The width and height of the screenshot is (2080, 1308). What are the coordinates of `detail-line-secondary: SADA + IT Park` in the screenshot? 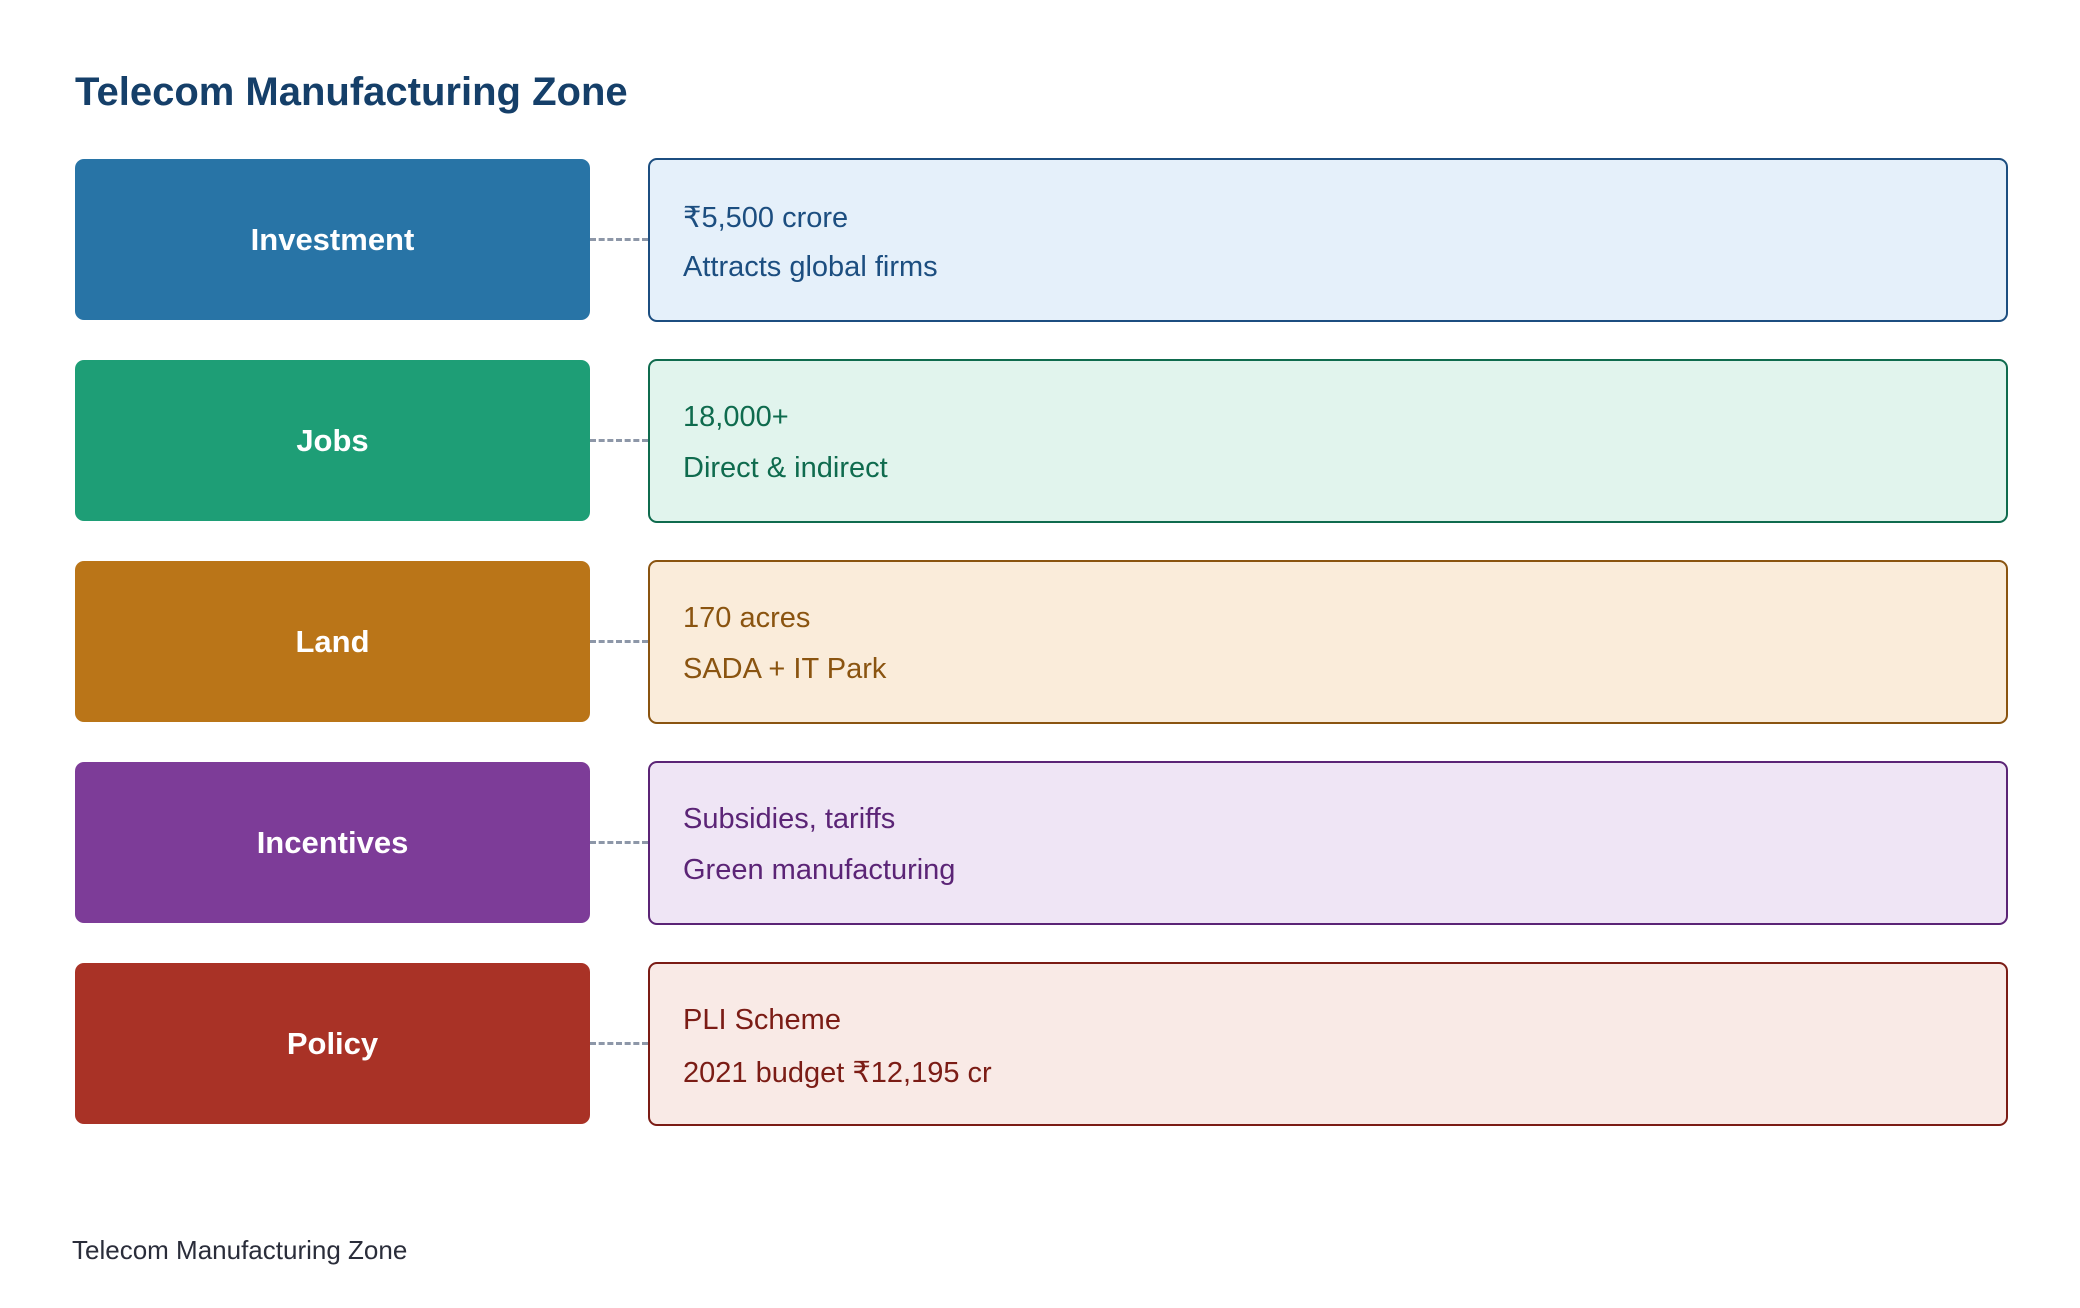 It's located at (785, 669).